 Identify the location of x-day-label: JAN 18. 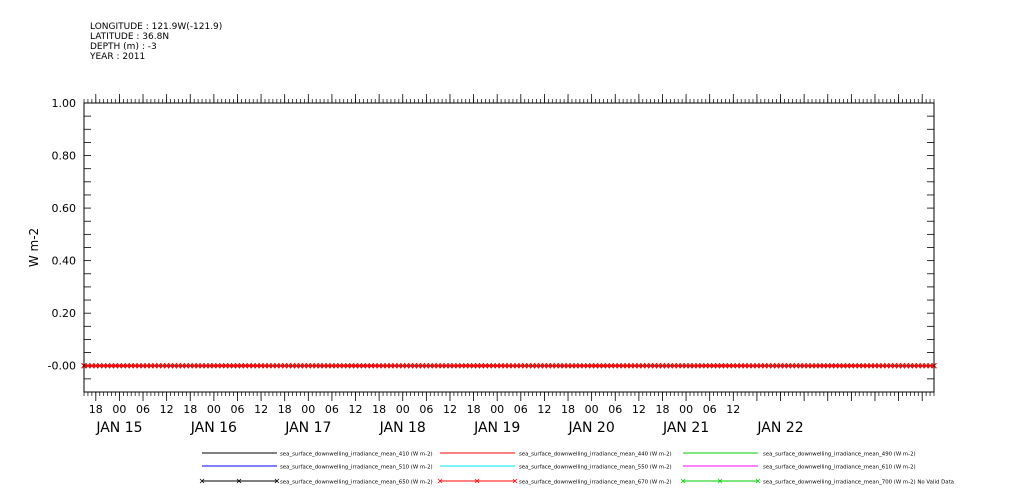
(402, 428).